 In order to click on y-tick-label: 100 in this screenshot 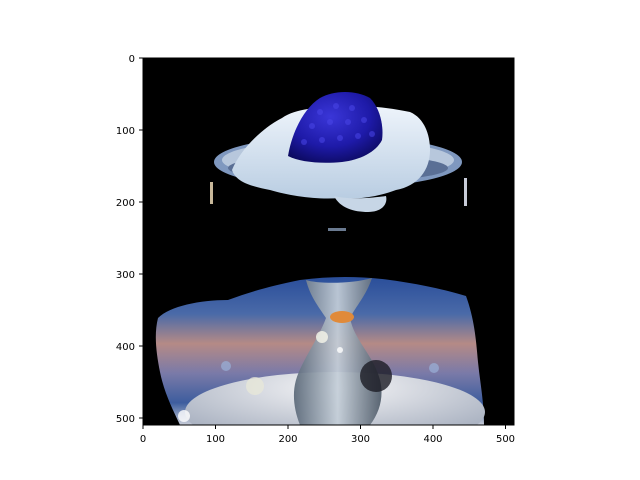, I will do `click(125, 131)`.